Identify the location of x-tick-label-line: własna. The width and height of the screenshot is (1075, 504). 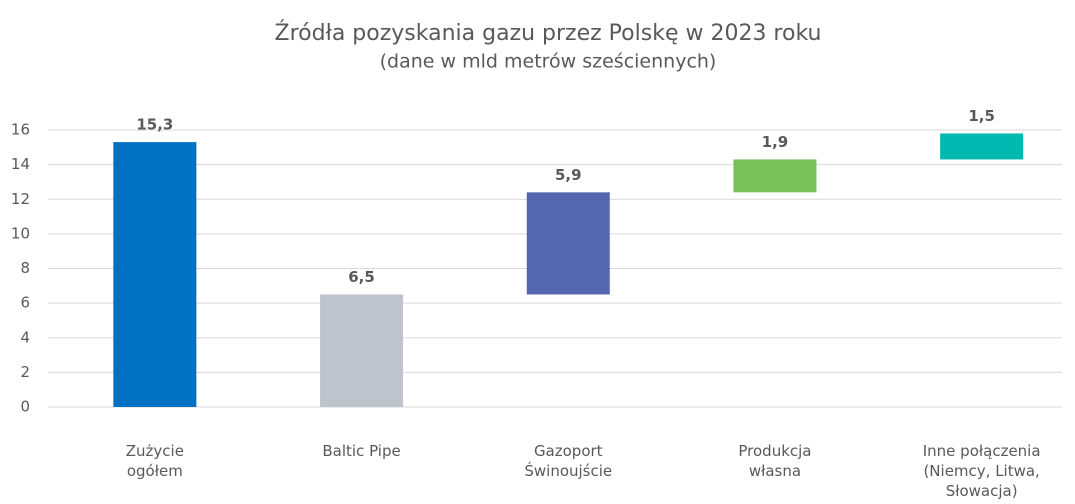
(775, 471).